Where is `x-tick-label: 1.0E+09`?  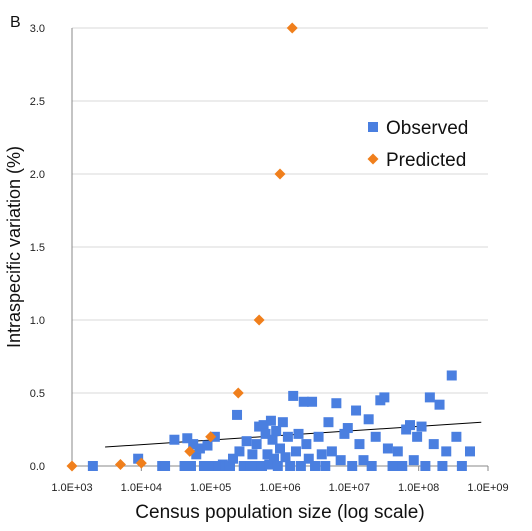
x-tick-label: 1.0E+09 is located at coordinates (487, 488).